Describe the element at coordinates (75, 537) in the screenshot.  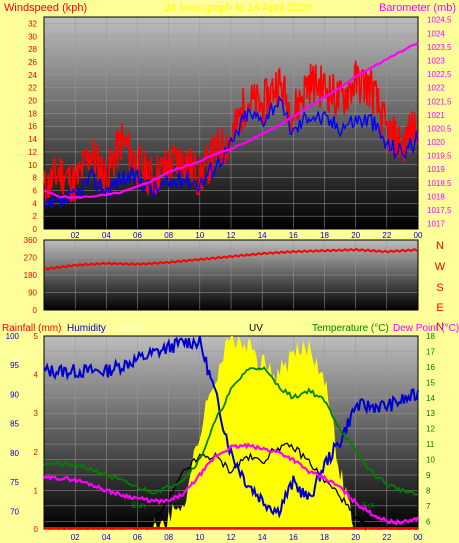
I see `climate-x-tick-label: 02` at that location.